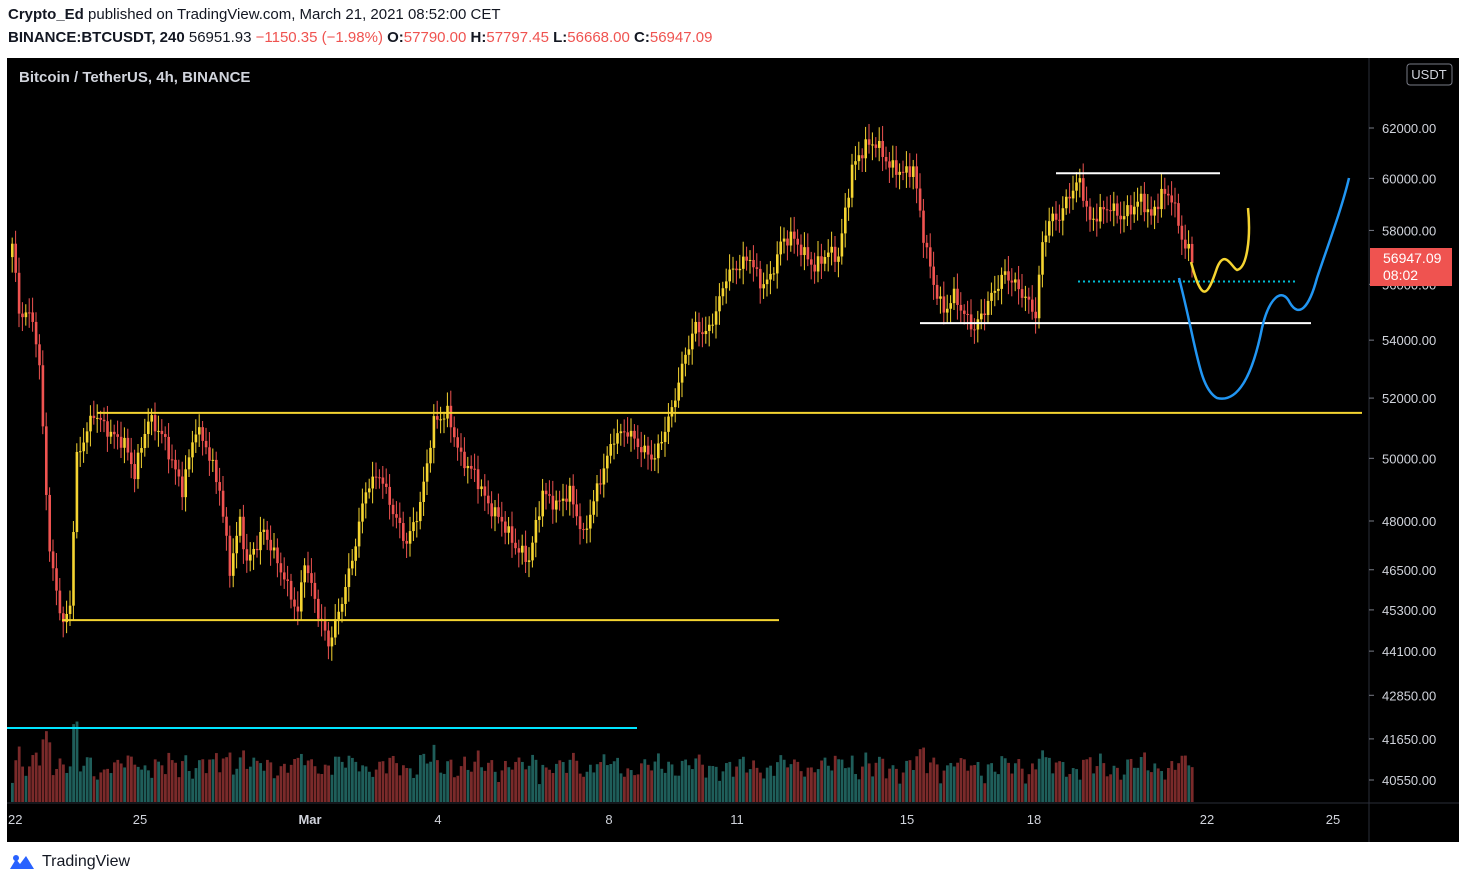  What do you see at coordinates (69, 862) in the screenshot?
I see `tradingview-footer: TradingView` at bounding box center [69, 862].